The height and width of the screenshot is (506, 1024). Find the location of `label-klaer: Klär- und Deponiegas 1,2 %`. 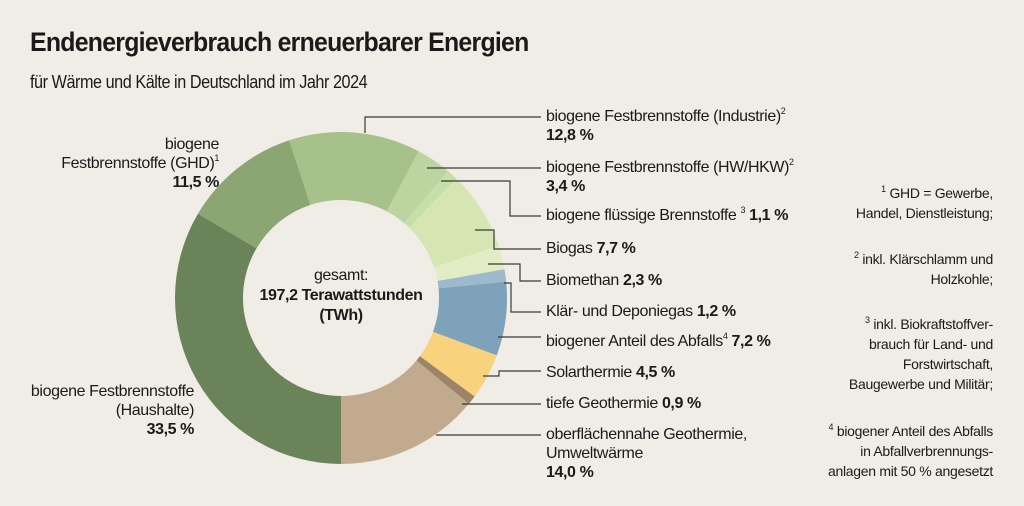

label-klaer: Klär- und Deponiegas 1,2 % is located at coordinates (641, 311).